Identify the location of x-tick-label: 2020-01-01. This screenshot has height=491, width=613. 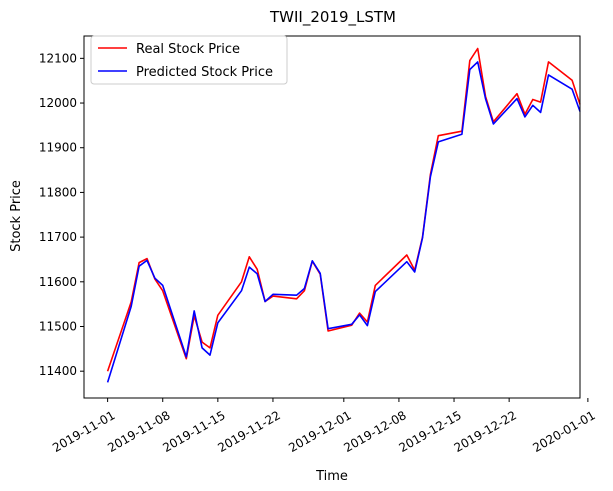
(563, 431).